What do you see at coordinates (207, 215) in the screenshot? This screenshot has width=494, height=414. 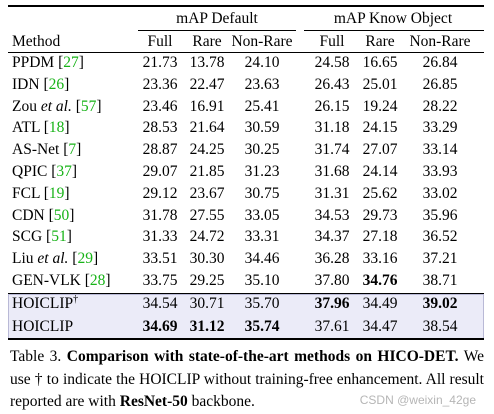 I see `value-cell: 27.55` at bounding box center [207, 215].